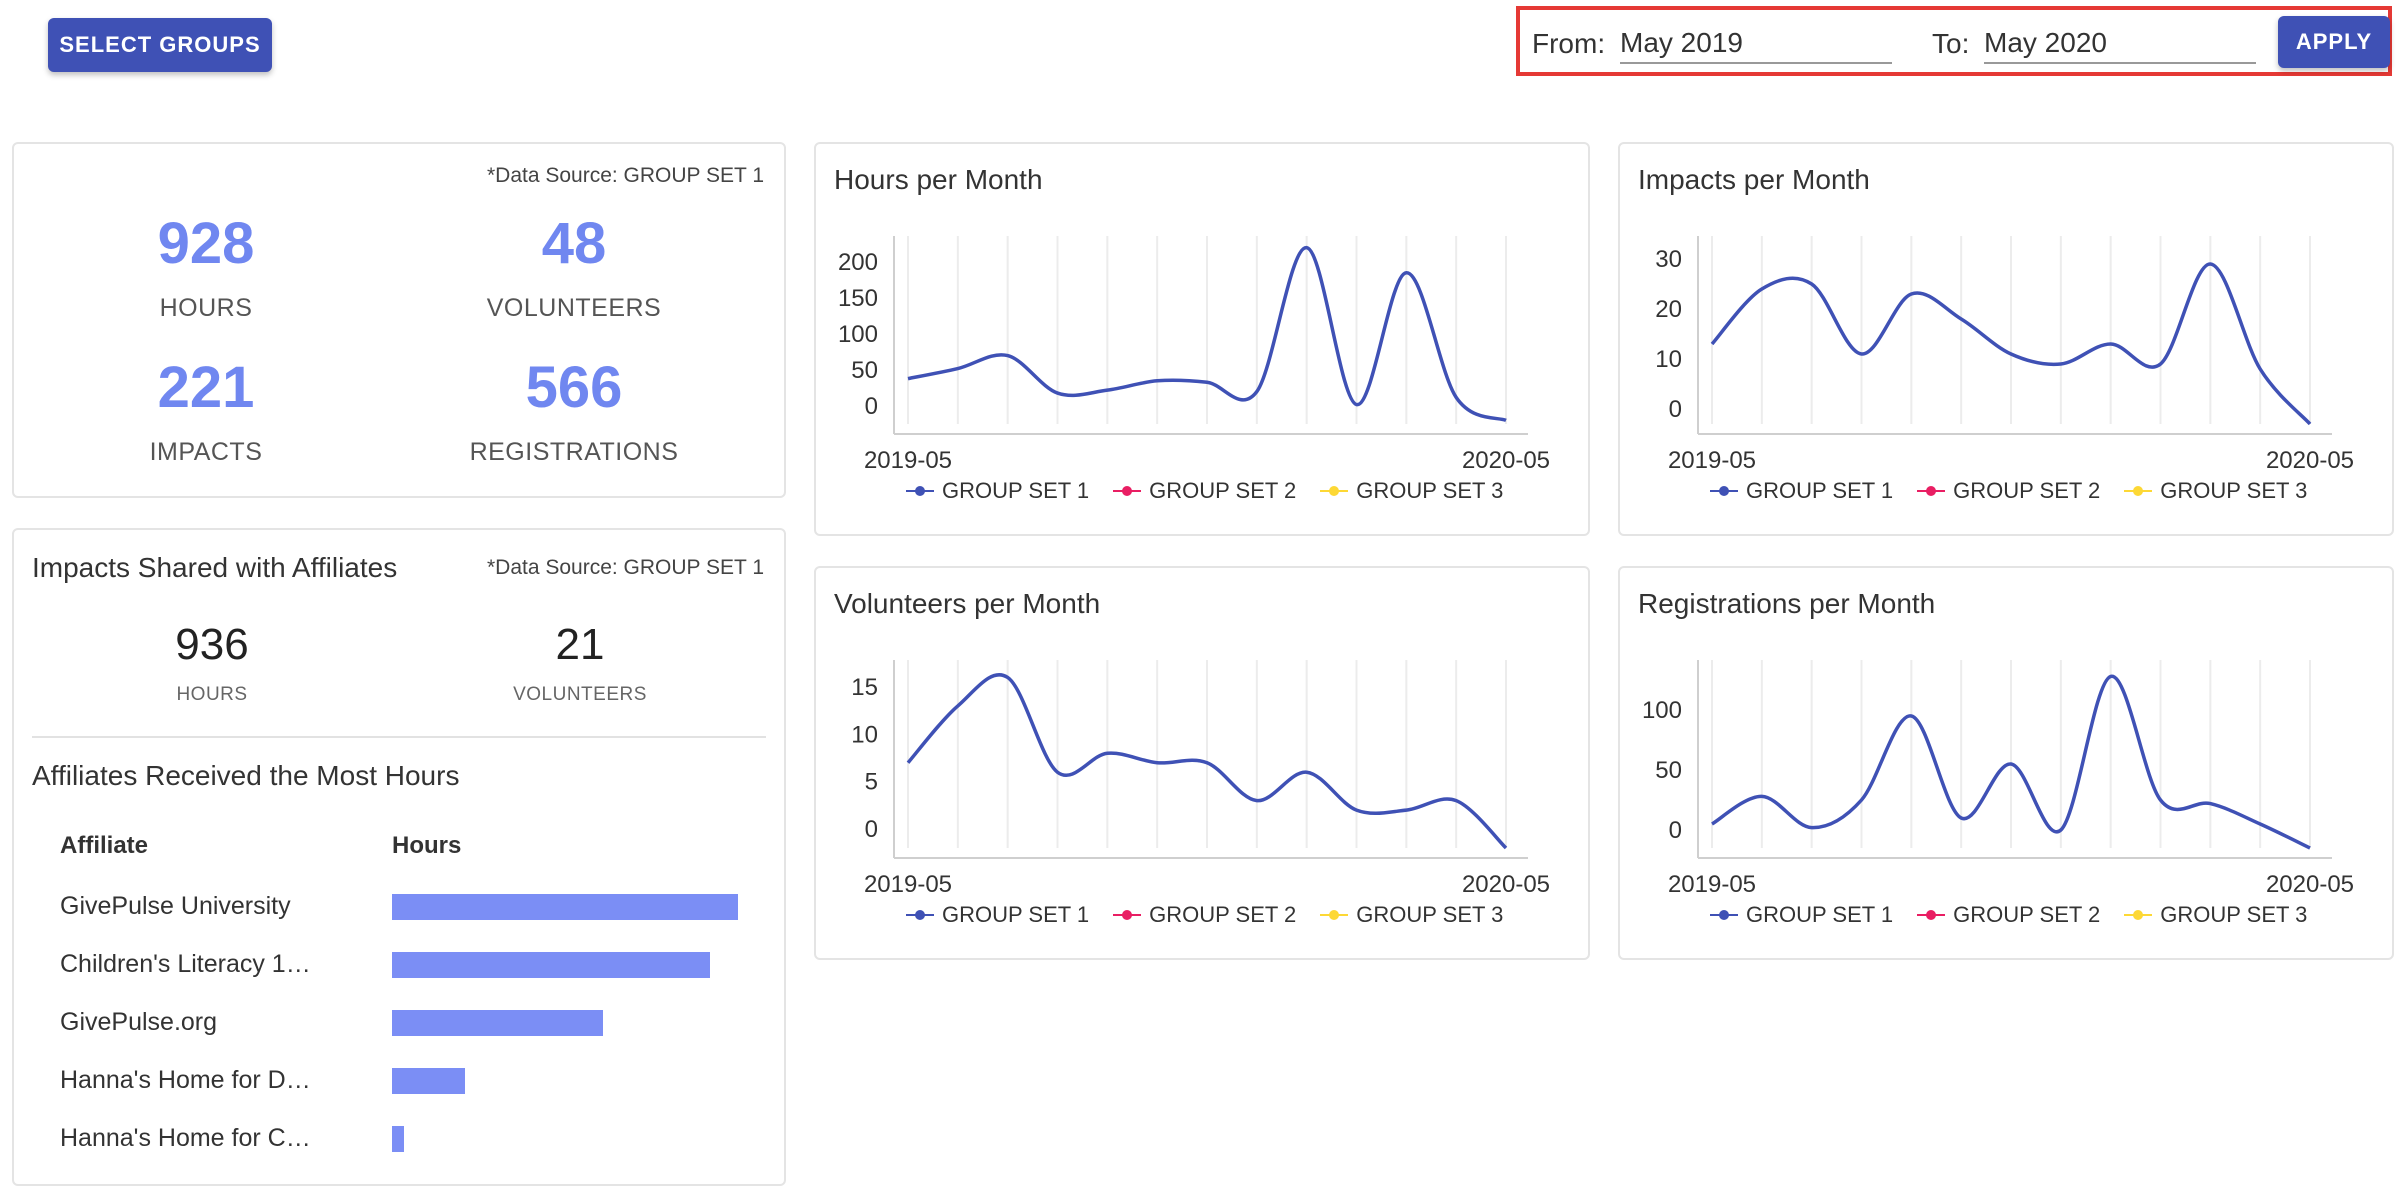  Describe the element at coordinates (574, 387) in the screenshot. I see `registrations-stat-value: 566` at that location.